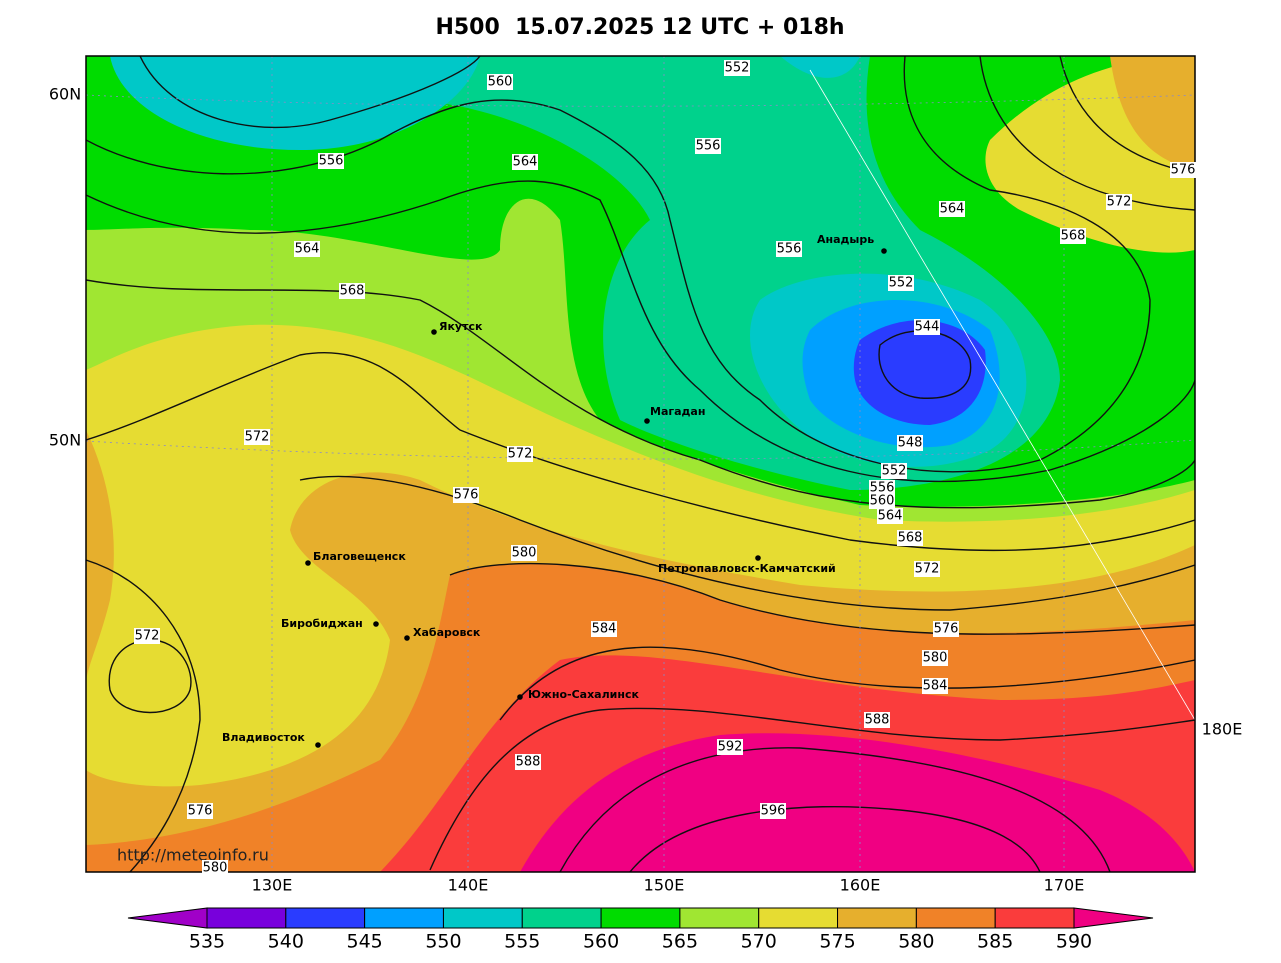  I want to click on contour-label: 552, so click(737, 68).